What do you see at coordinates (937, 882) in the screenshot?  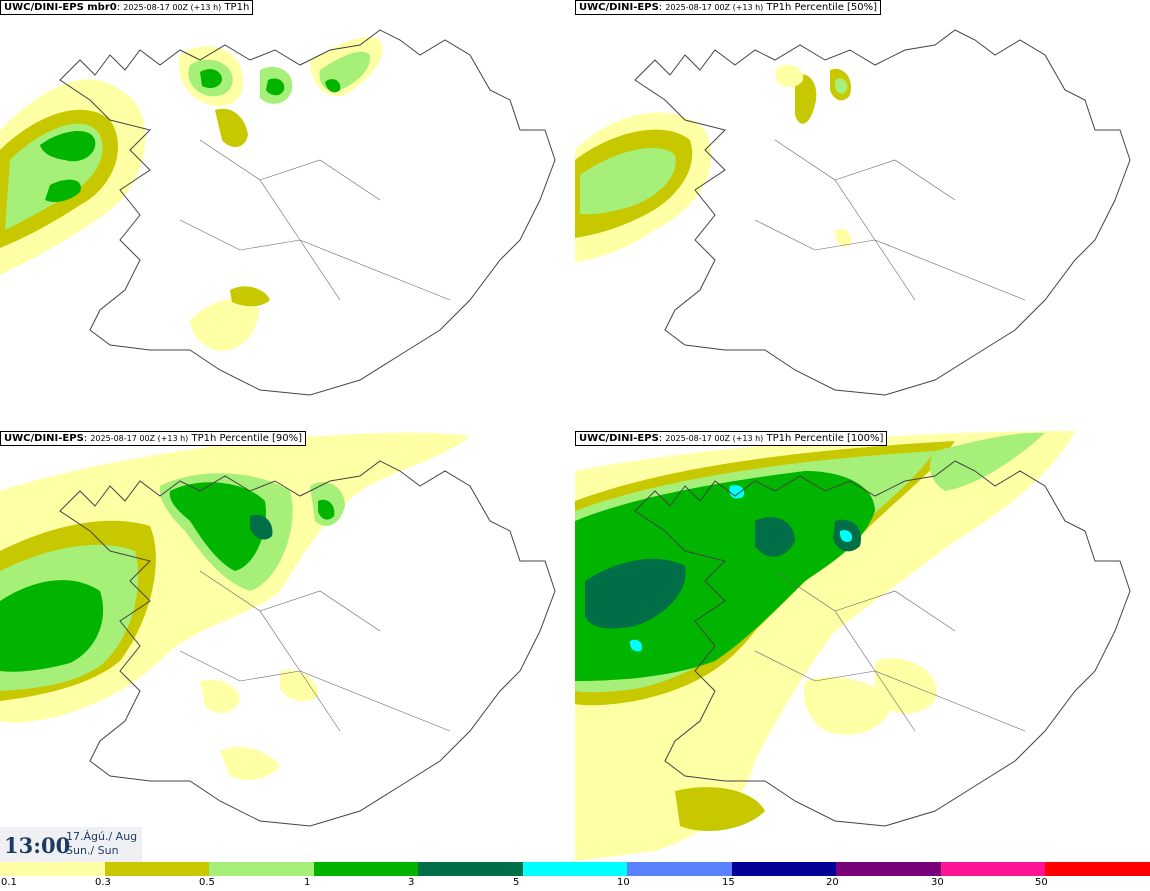 I see `colorbar-tick-label: 30` at bounding box center [937, 882].